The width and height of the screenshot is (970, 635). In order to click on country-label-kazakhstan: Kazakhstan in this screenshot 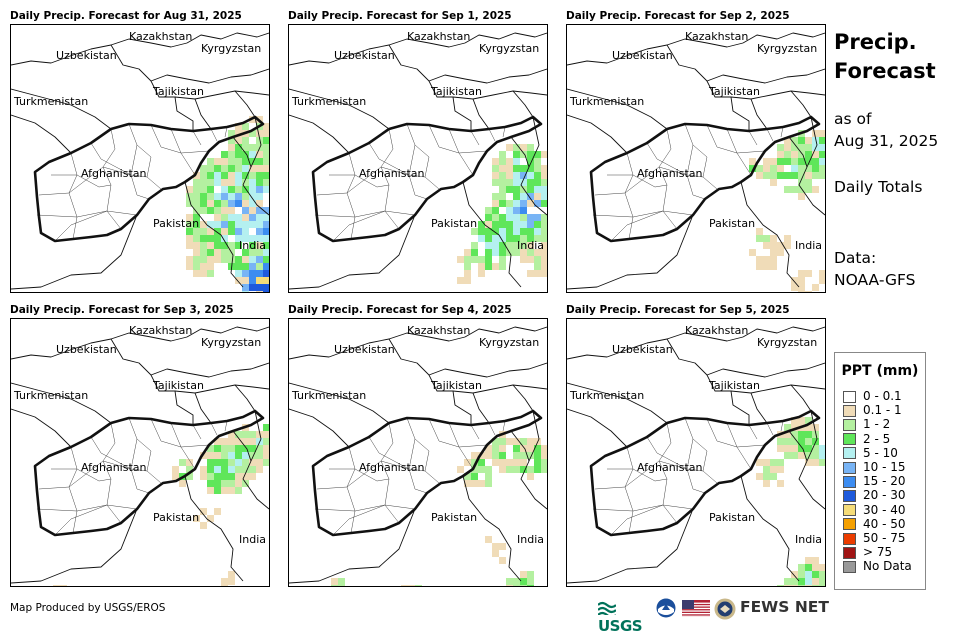, I will do `click(161, 330)`.